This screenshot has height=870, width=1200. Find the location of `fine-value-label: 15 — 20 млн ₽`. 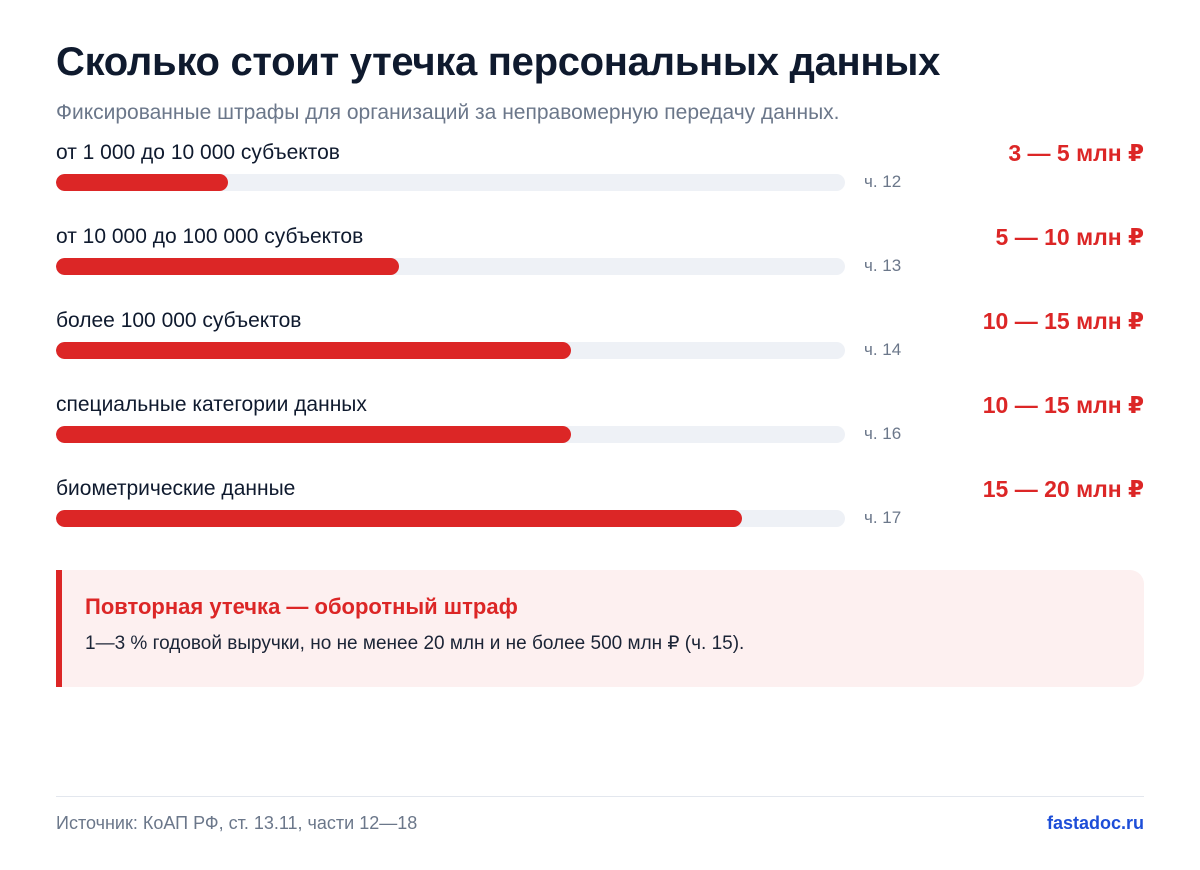

fine-value-label: 15 — 20 млн ₽ is located at coordinates (1063, 489).